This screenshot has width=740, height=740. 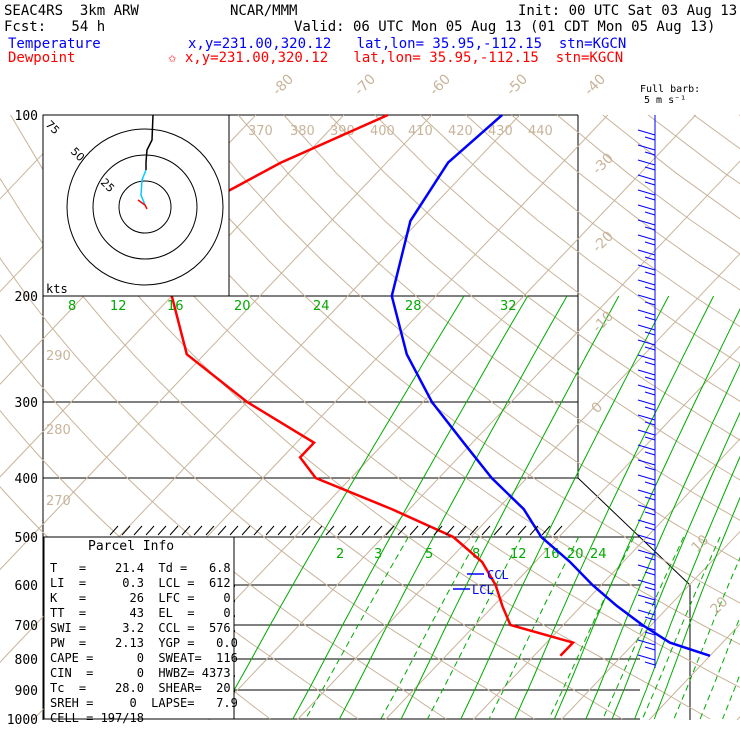 I want to click on isotherm-label: 0, so click(x=598, y=408).